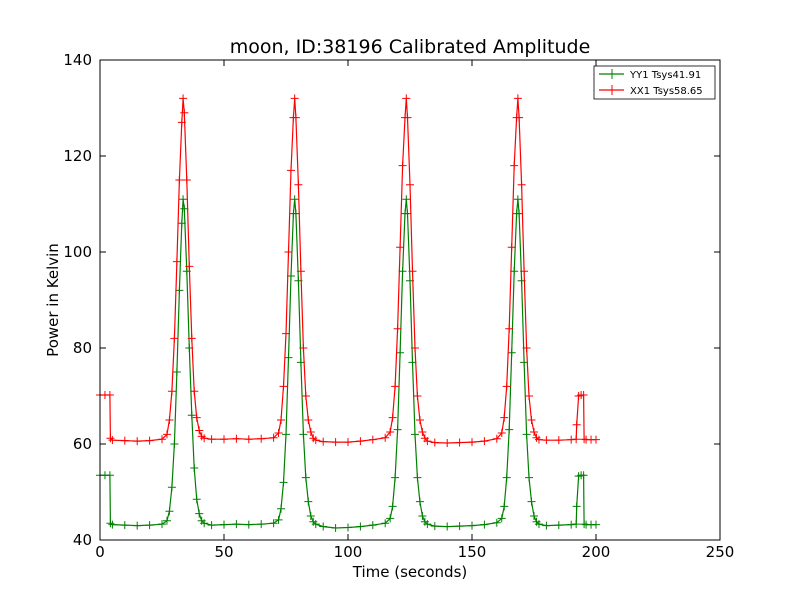 The width and height of the screenshot is (800, 604). Describe the element at coordinates (472, 552) in the screenshot. I see `x-tick-label: 150` at that location.